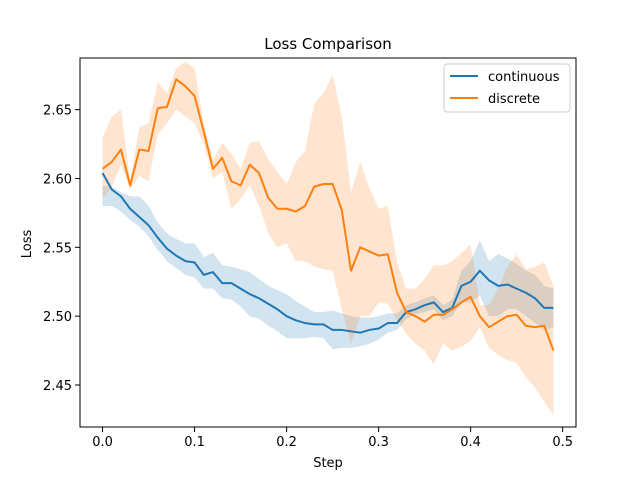  I want to click on x-axis-label: Step, so click(328, 463).